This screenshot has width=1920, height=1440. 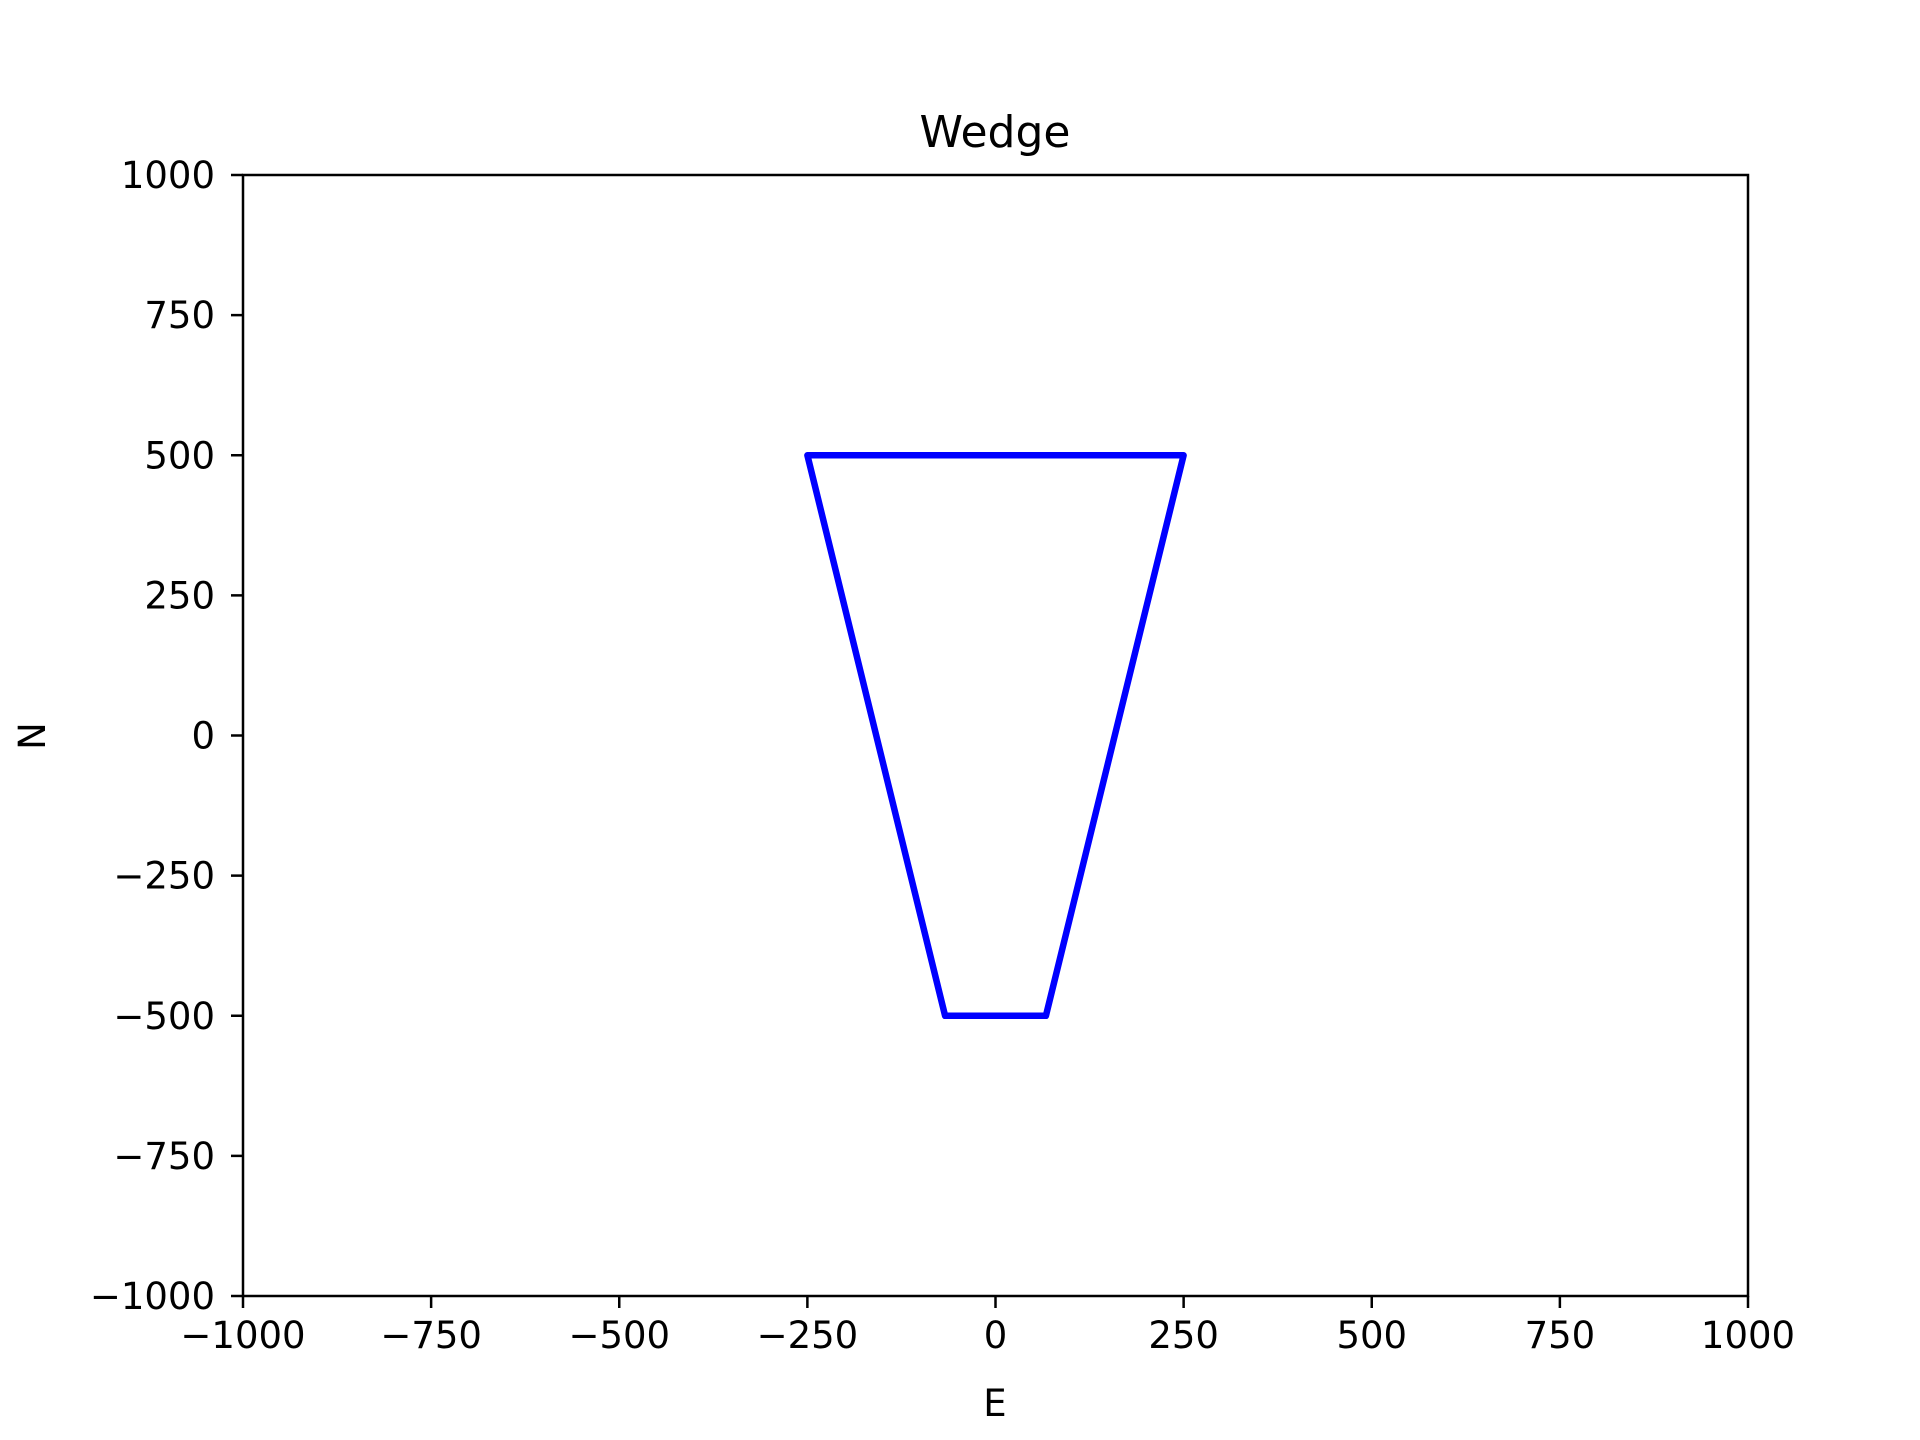 I want to click on x-tick-label: 500, so click(x=1371, y=1335).